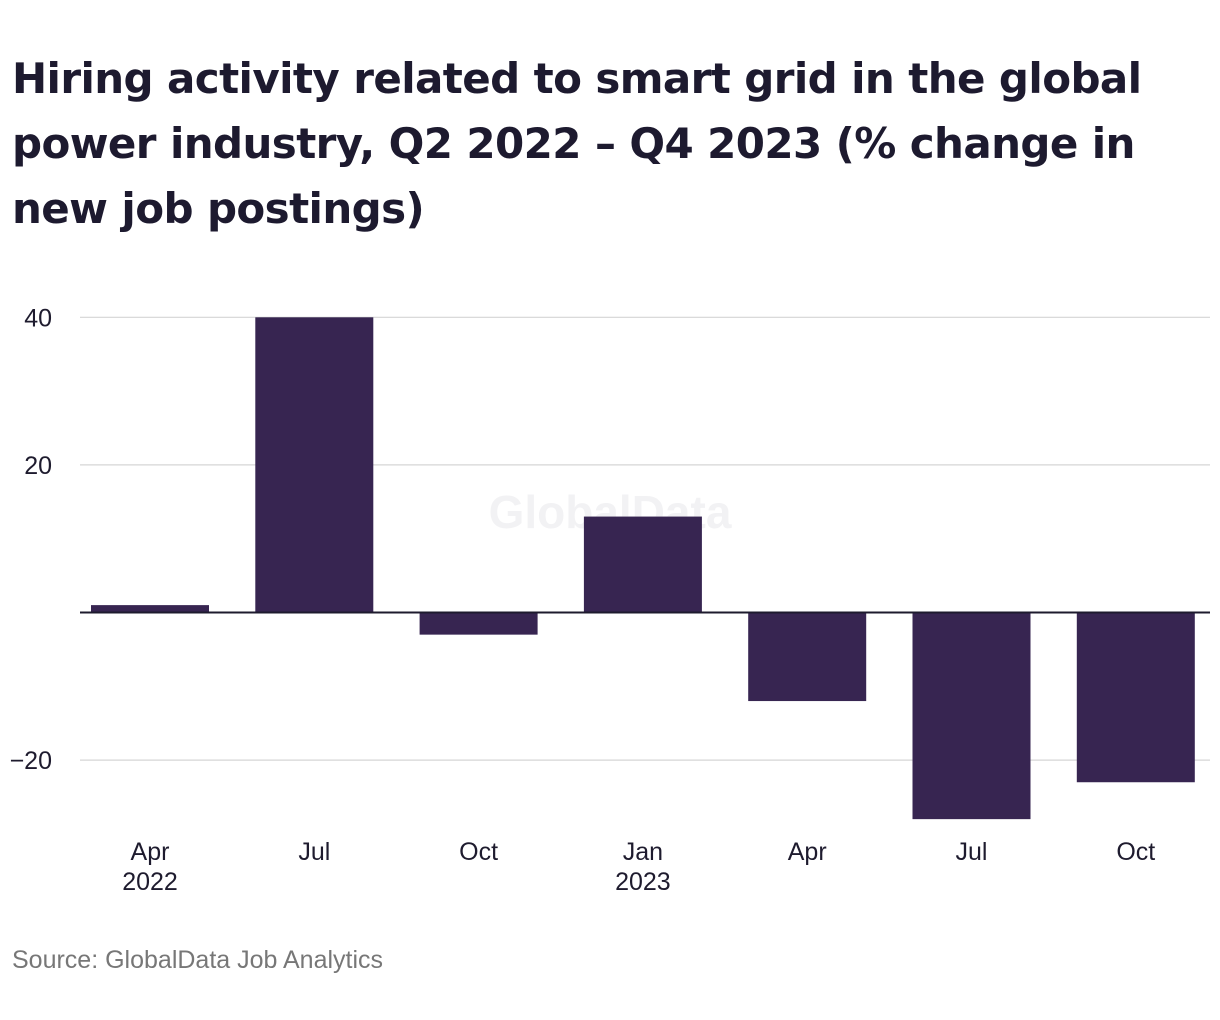  What do you see at coordinates (31, 539) in the screenshot?
I see `y-axis-ticks: 40 20 −20` at bounding box center [31, 539].